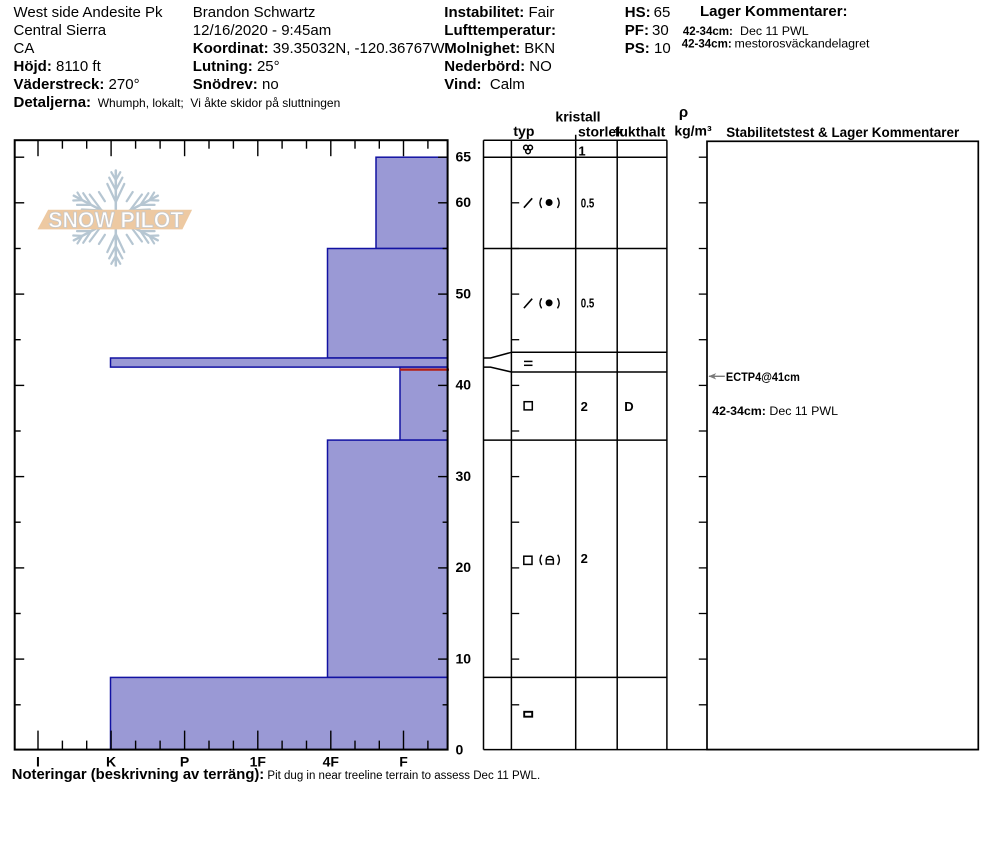 The width and height of the screenshot is (994, 845). I want to click on svg-text: Molnighet: BKN, so click(499, 48).